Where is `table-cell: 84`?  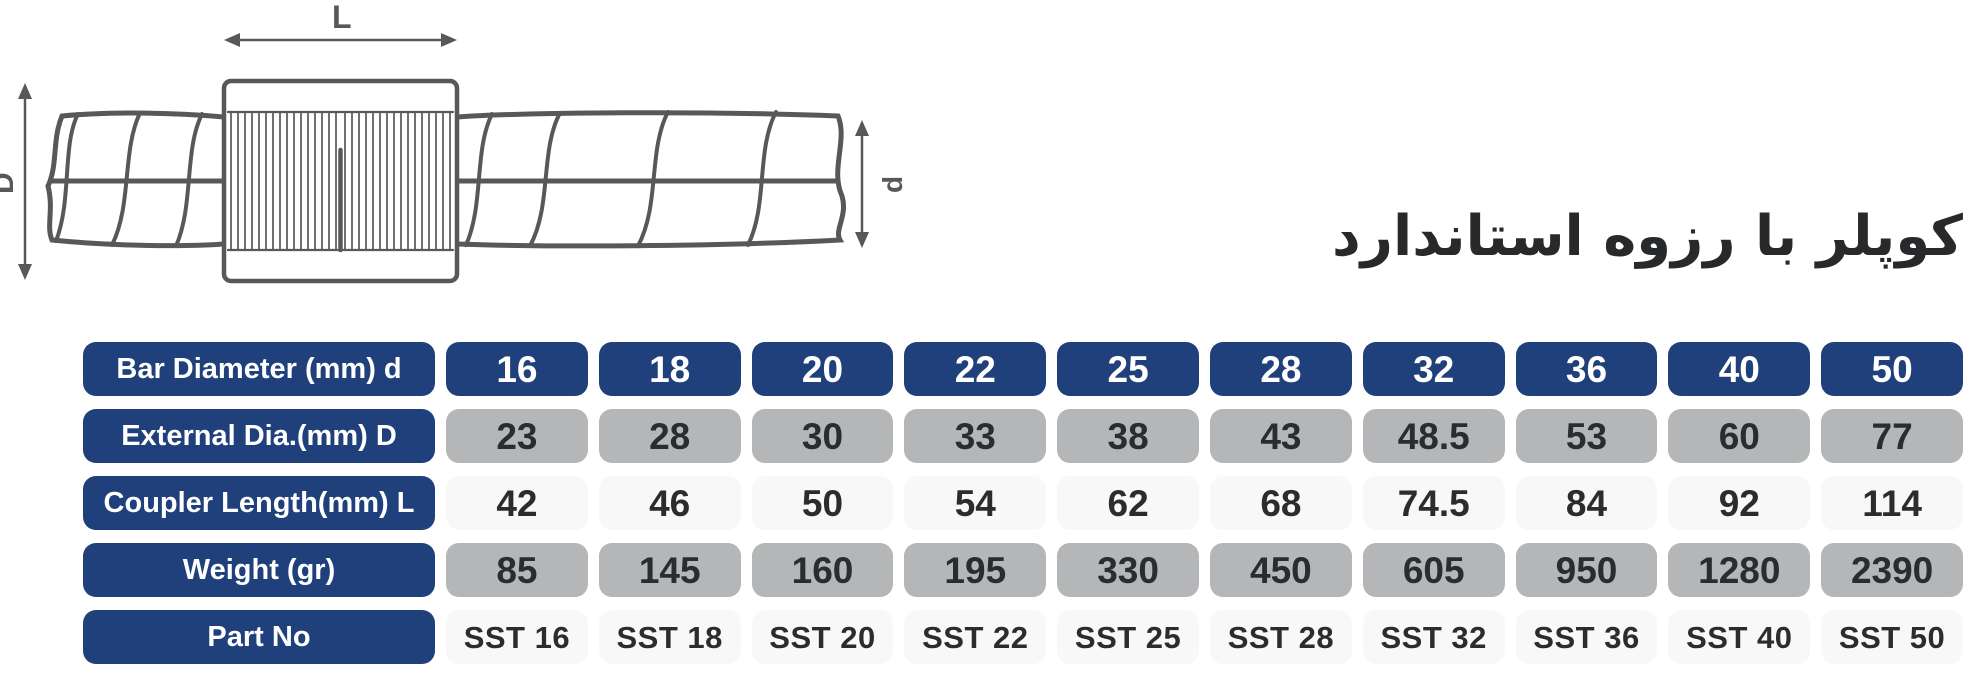 table-cell: 84 is located at coordinates (1586, 503).